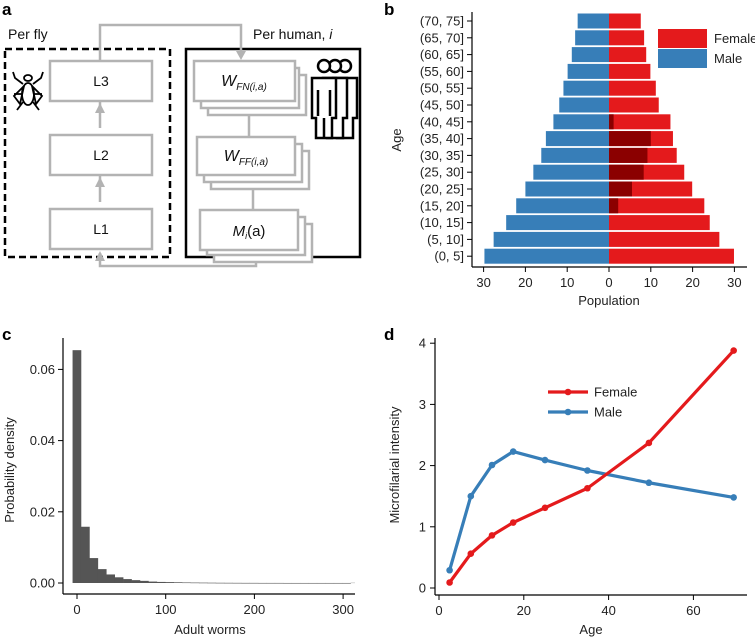  I want to click on x-tick-label: 40, so click(608, 610).